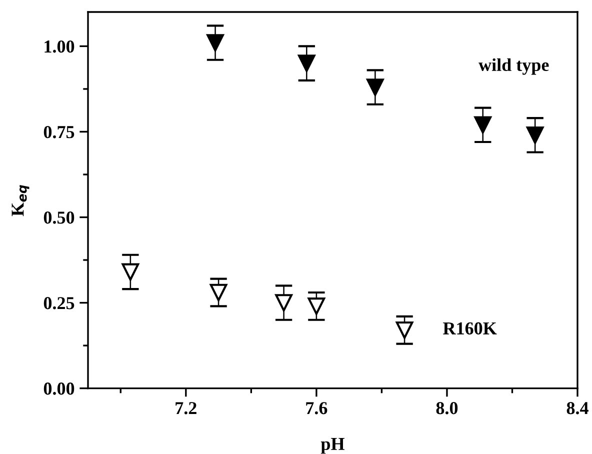  Describe the element at coordinates (59, 303) in the screenshot. I see `y-tick-label: 0.25` at that location.